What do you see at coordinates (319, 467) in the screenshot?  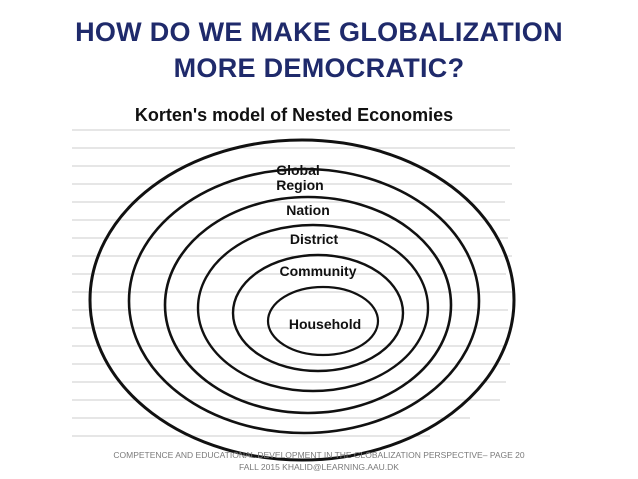 I see `footer-line-2: FALL 2015 KHALID@LEARNING.AAU.DK` at bounding box center [319, 467].